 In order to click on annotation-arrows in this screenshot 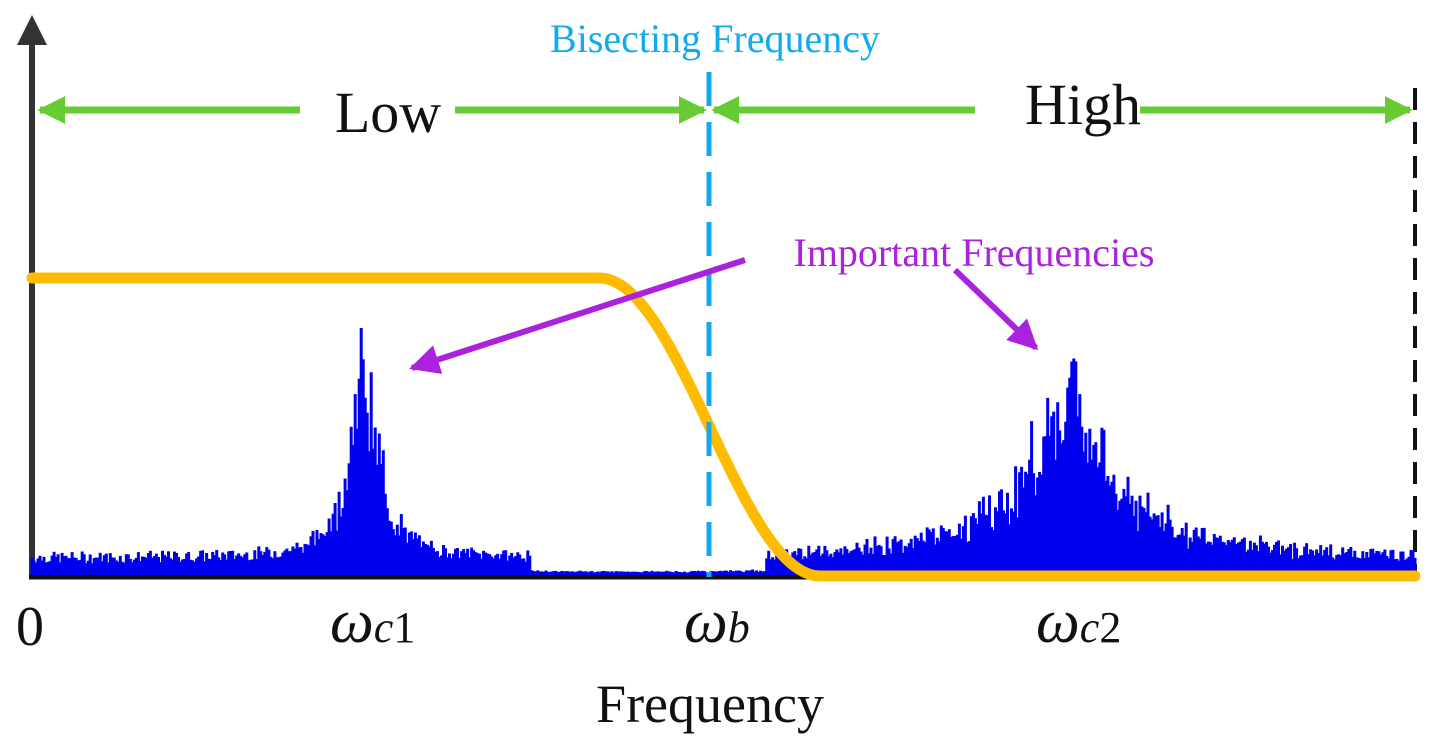, I will do `click(724, 315)`.